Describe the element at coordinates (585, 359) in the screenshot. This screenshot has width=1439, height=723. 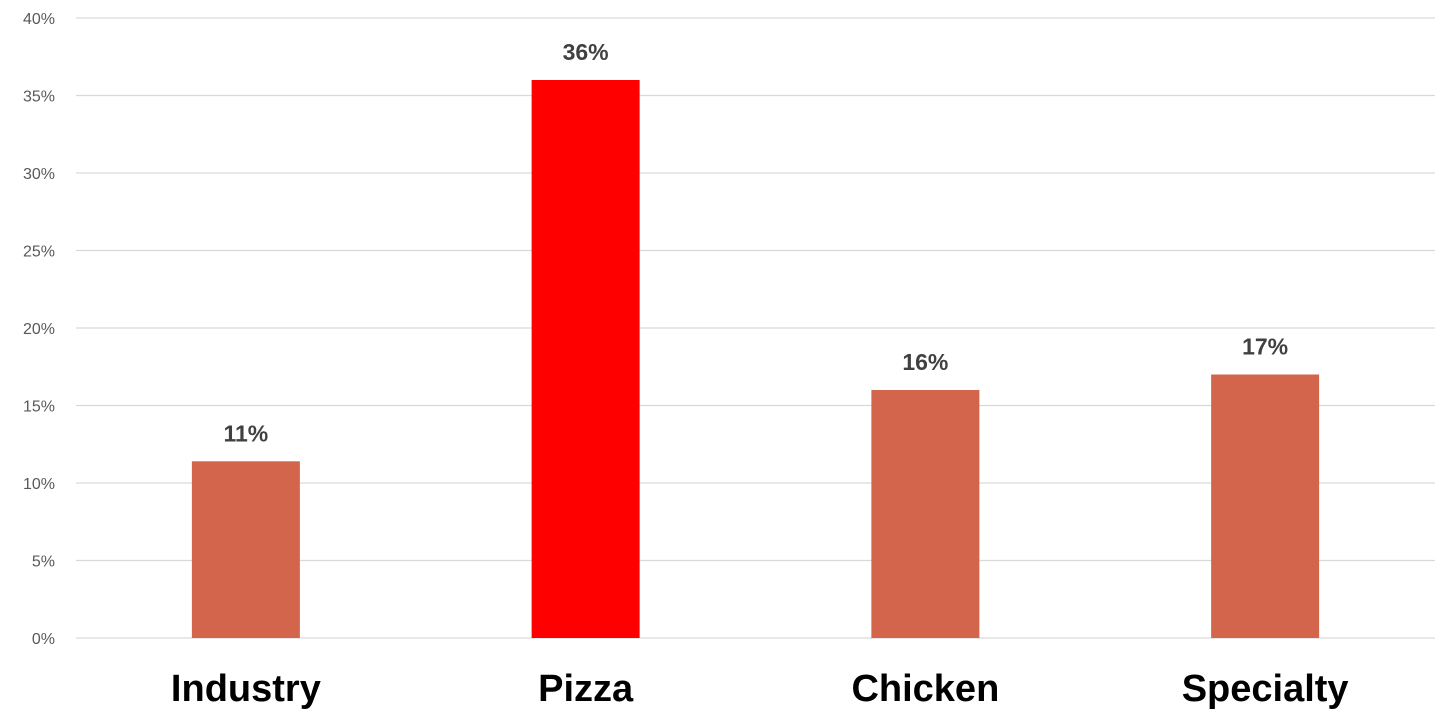
I see `bar-pizza` at that location.